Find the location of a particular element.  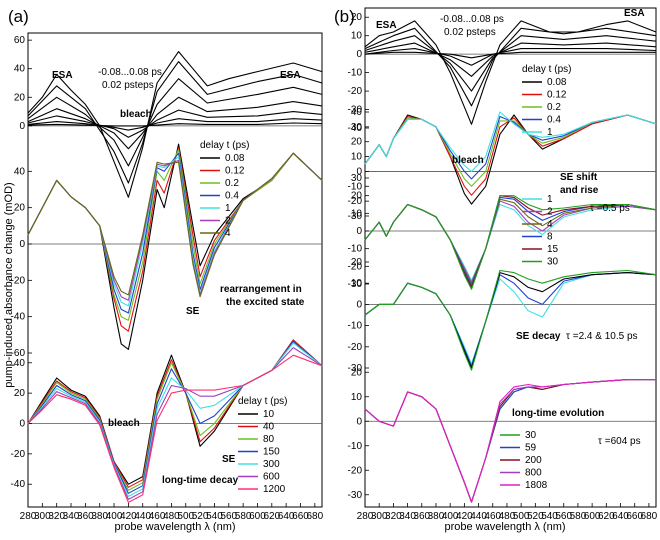

x-tick-label-a: 380 is located at coordinates (99, 516).